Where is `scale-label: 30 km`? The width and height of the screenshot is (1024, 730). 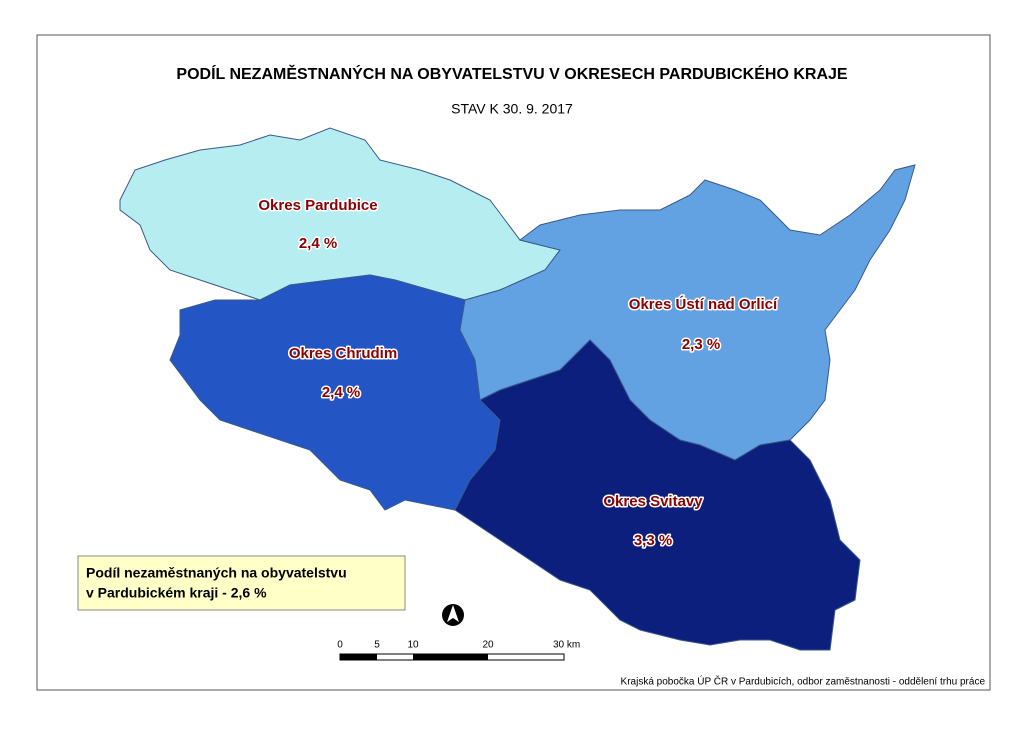 scale-label: 30 km is located at coordinates (566, 645).